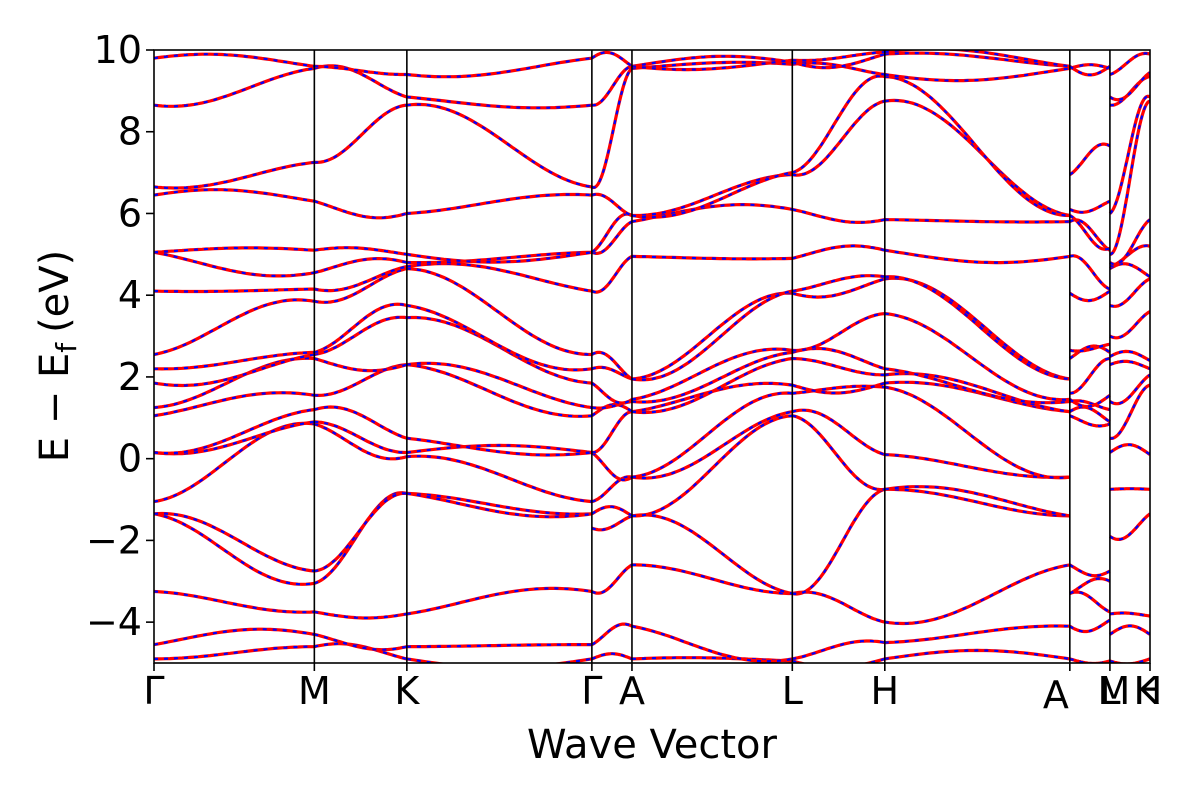 The height and width of the screenshot is (800, 1200). Describe the element at coordinates (652, 745) in the screenshot. I see `x-axis-label: Wave Vector` at that location.